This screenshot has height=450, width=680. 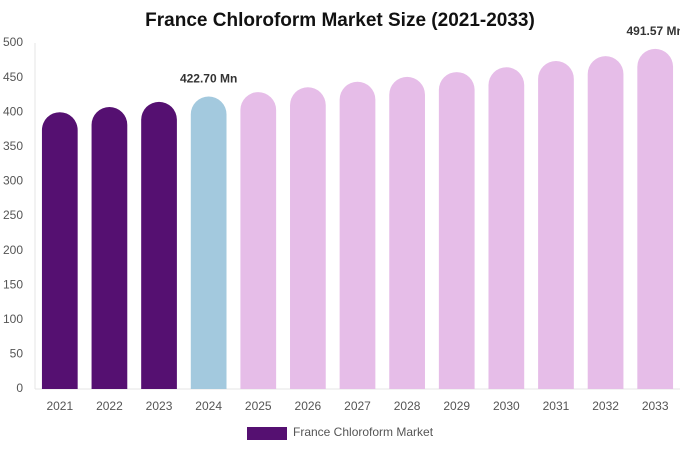 I want to click on y-tick-label: 200, so click(x=13, y=250).